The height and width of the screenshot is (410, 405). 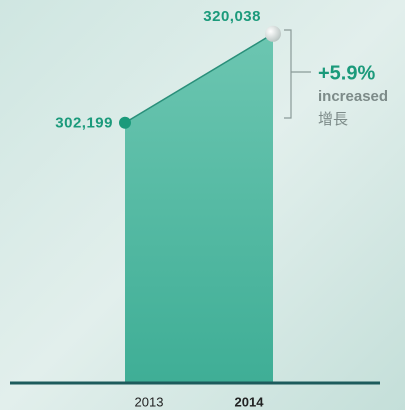 What do you see at coordinates (353, 96) in the screenshot?
I see `change-desc: increased` at bounding box center [353, 96].